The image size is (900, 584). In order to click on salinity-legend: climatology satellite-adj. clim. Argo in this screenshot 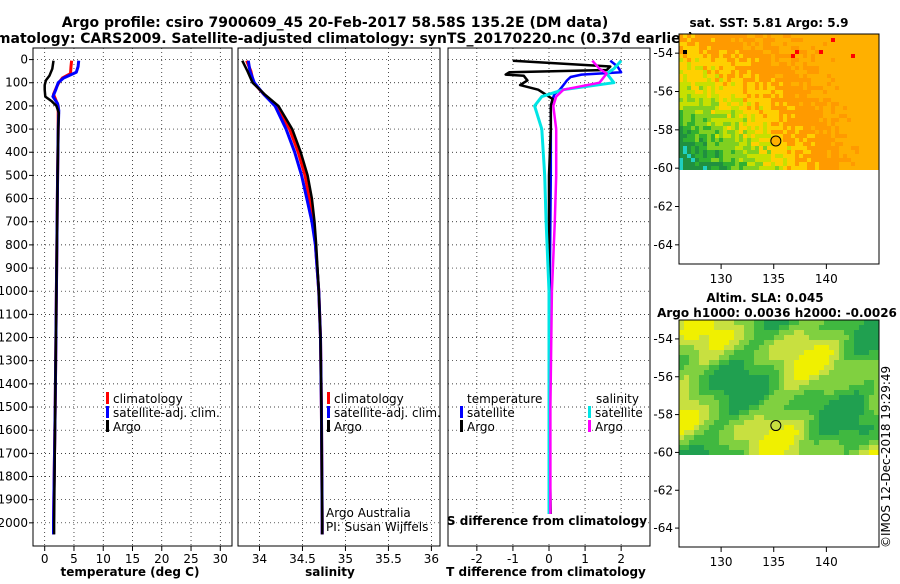, I will do `click(384, 413)`.